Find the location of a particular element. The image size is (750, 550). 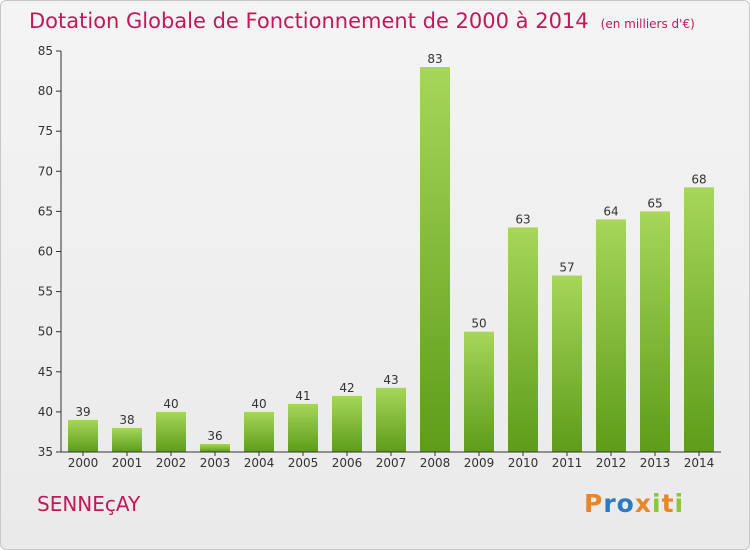

bar-value-label: 38 is located at coordinates (126, 420).